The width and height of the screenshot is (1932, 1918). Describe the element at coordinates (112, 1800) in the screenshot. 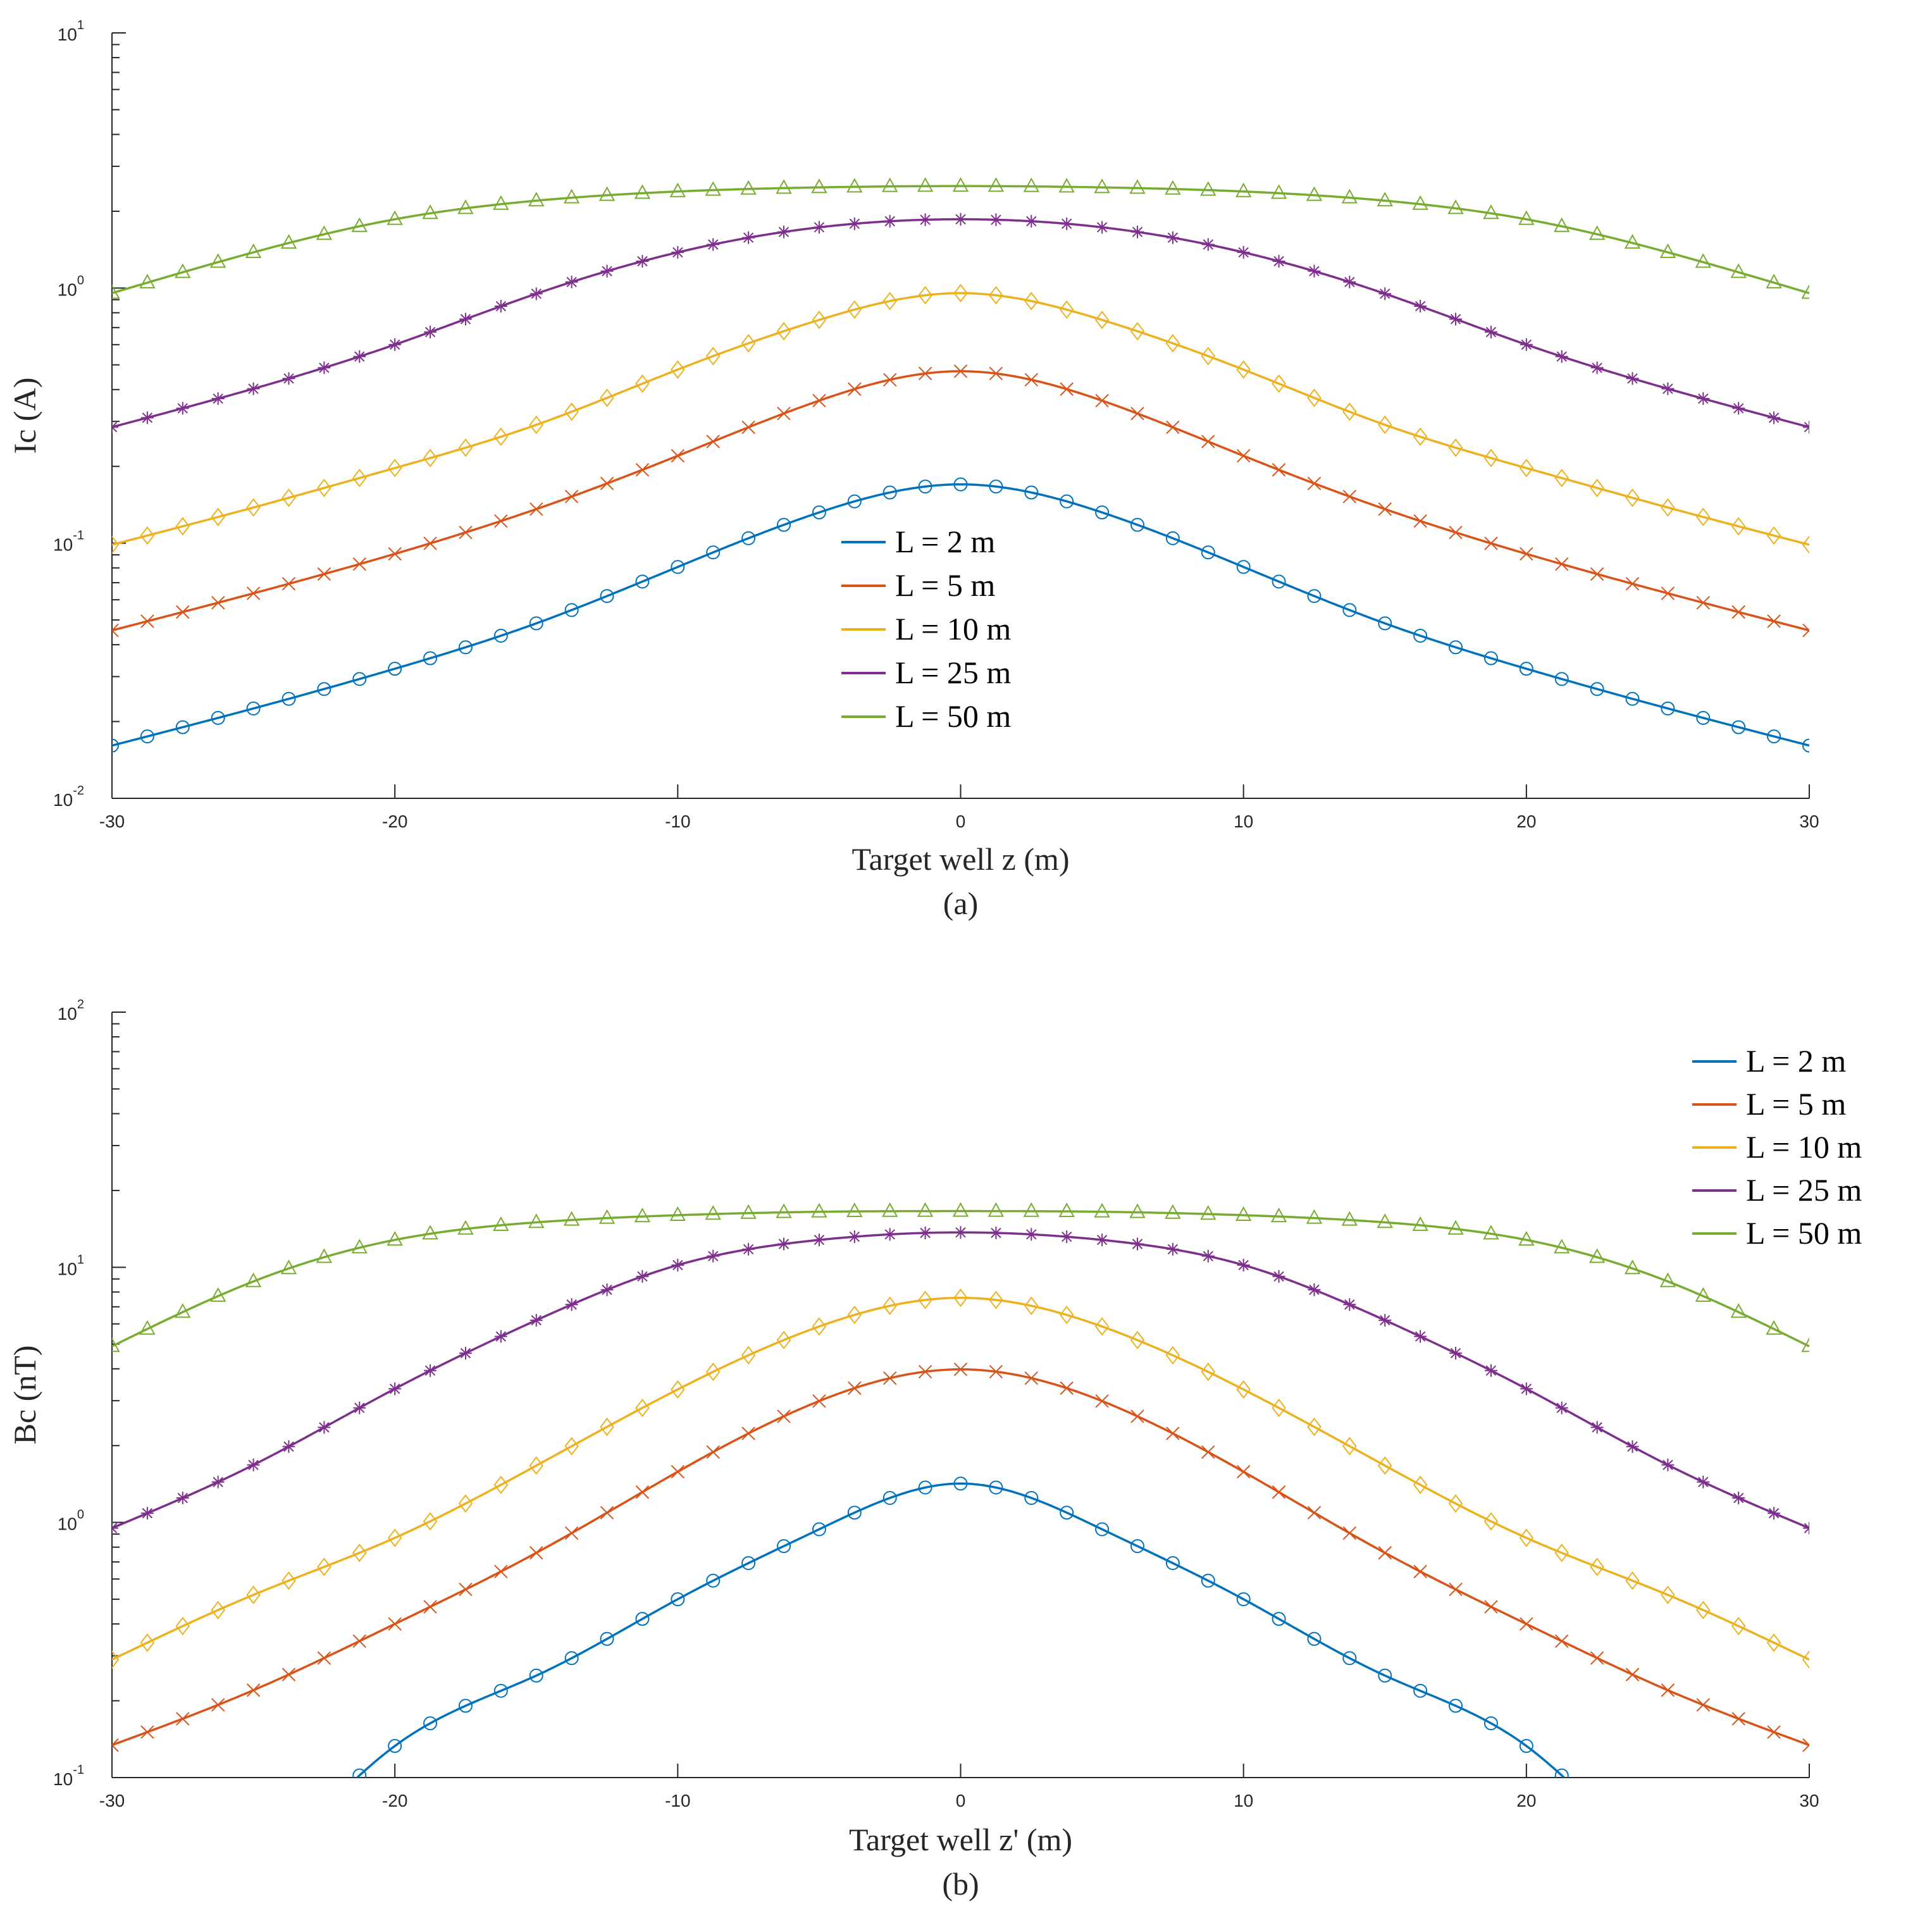

I see `x-tick-label: -30` at that location.